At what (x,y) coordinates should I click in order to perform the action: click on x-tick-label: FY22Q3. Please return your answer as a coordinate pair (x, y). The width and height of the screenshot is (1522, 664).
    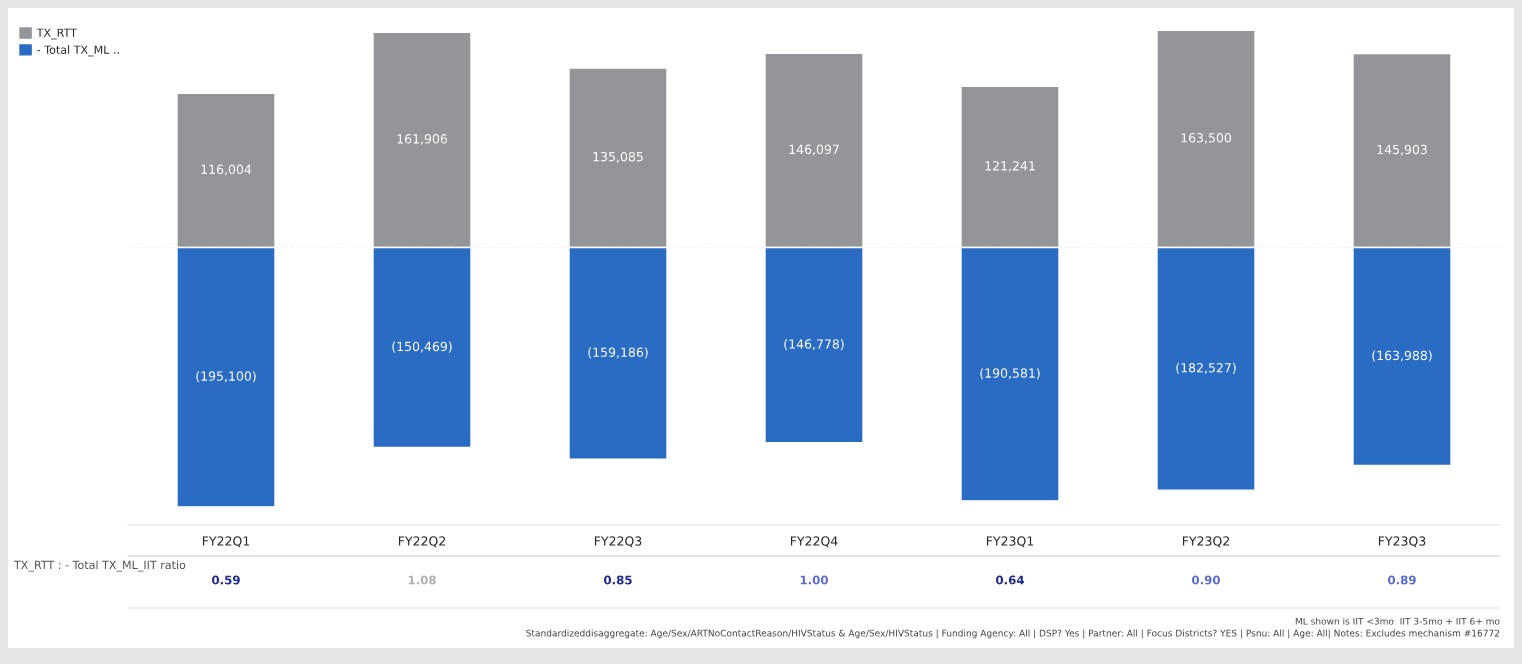
    Looking at the image, I should click on (618, 542).